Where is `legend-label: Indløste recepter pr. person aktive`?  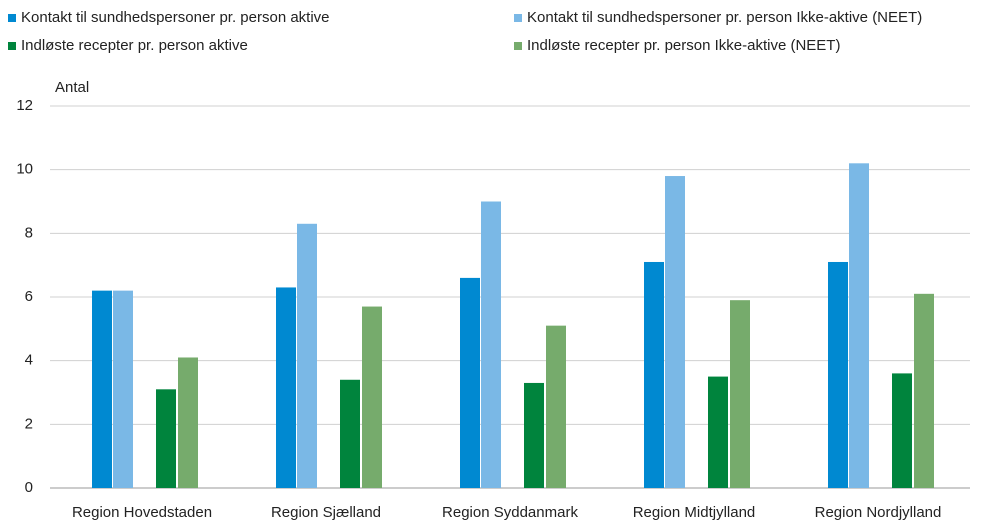 legend-label: Indløste recepter pr. person aktive is located at coordinates (134, 45).